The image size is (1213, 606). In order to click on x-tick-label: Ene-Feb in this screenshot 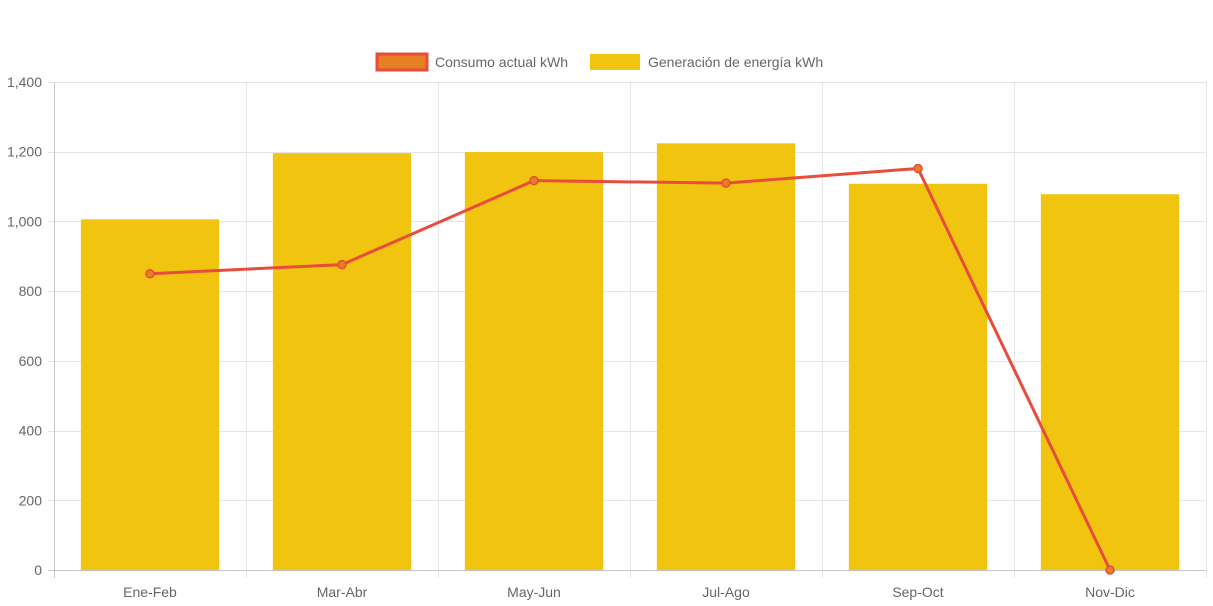, I will do `click(150, 592)`.